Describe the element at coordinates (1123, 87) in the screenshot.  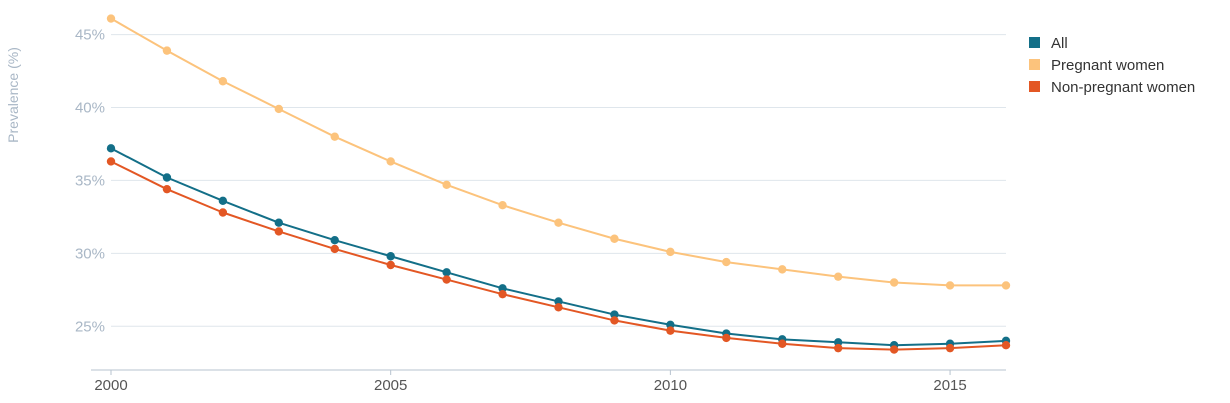
I see `legend-label: Non-pregnant women` at that location.